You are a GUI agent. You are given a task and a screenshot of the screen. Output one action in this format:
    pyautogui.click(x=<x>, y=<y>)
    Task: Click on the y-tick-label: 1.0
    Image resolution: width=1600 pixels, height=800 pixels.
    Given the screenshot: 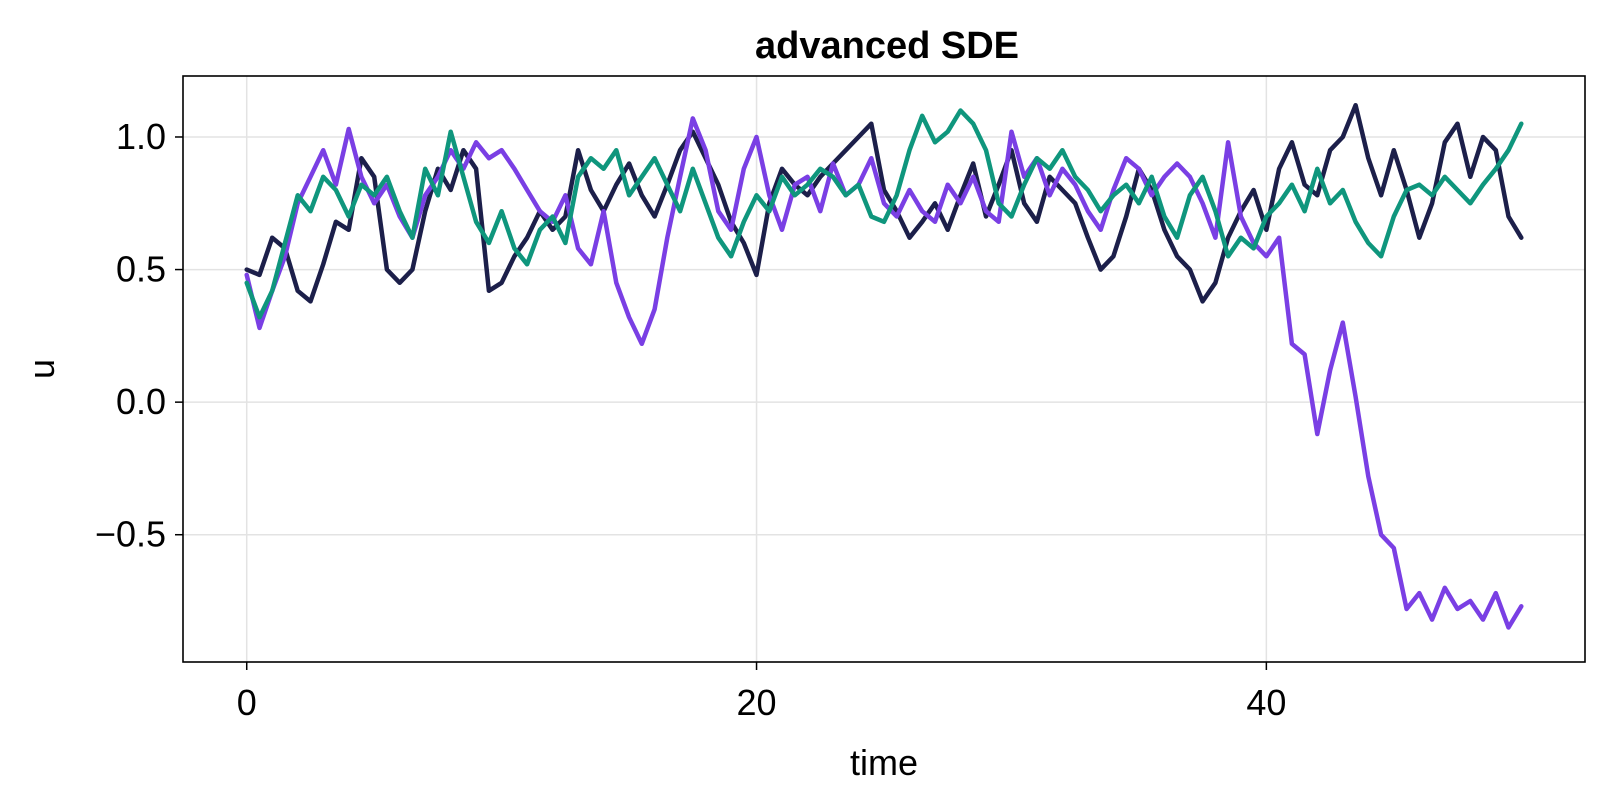 What is the action you would take?
    pyautogui.click(x=141, y=136)
    